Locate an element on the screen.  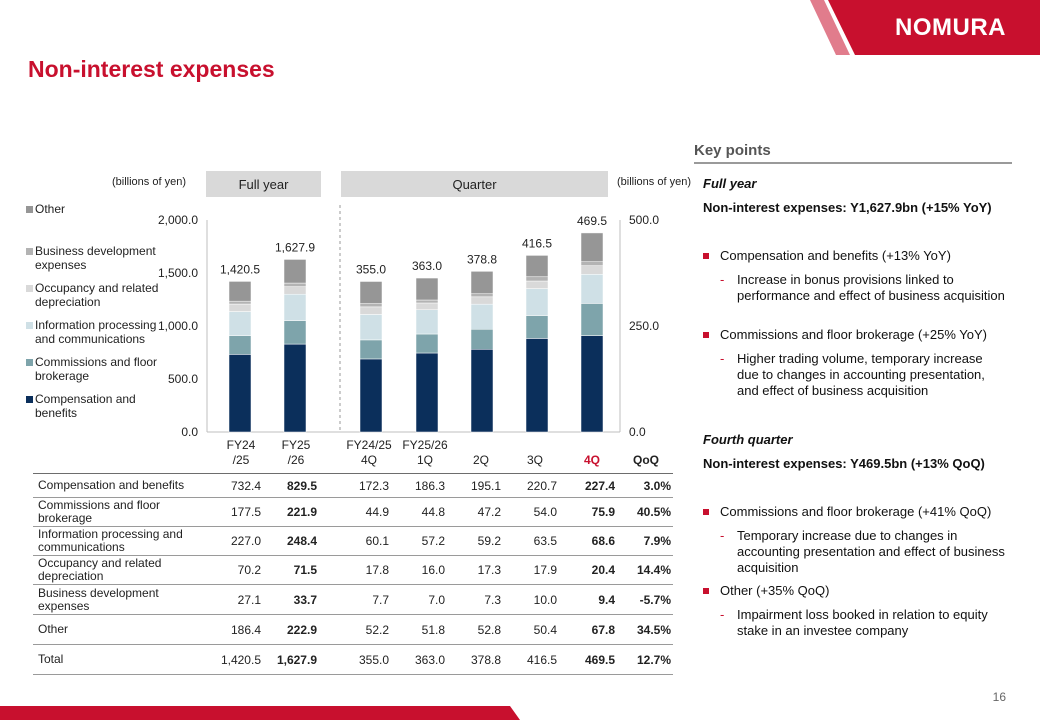
key-points-title: Key points is located at coordinates (732, 150).